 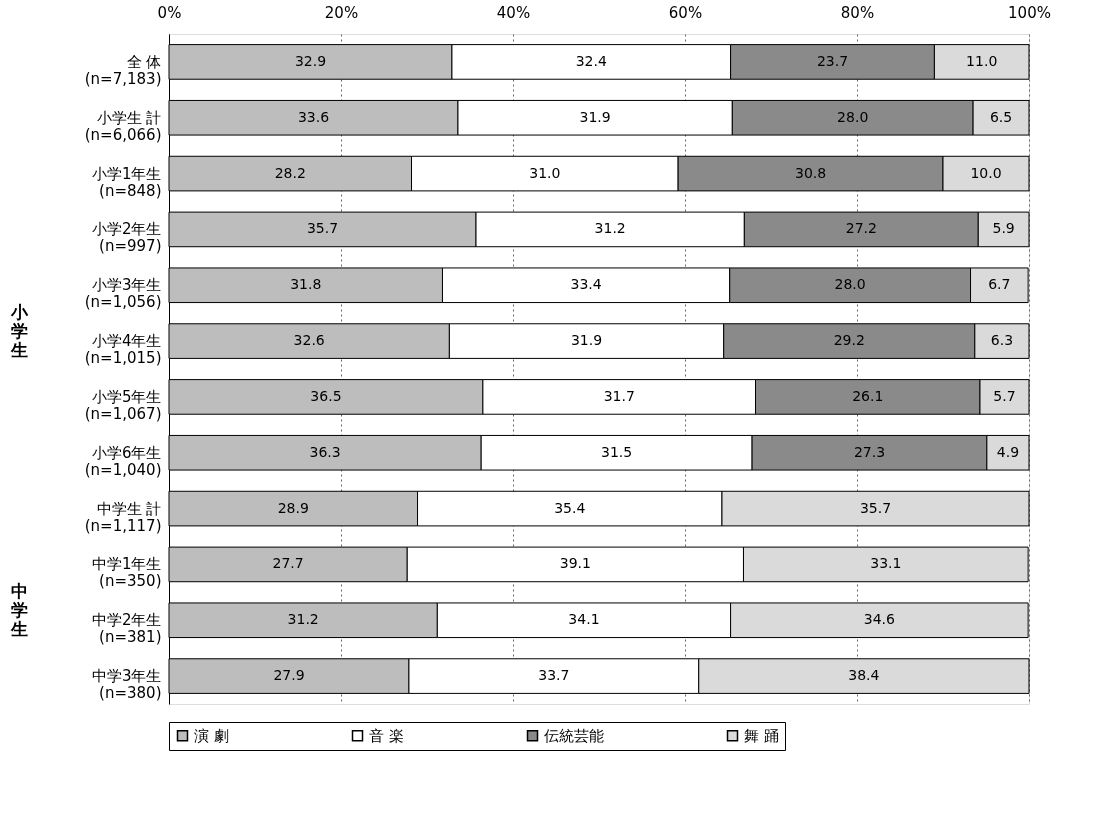 What do you see at coordinates (554, 675) in the screenshot?
I see `data-label: 33.7` at bounding box center [554, 675].